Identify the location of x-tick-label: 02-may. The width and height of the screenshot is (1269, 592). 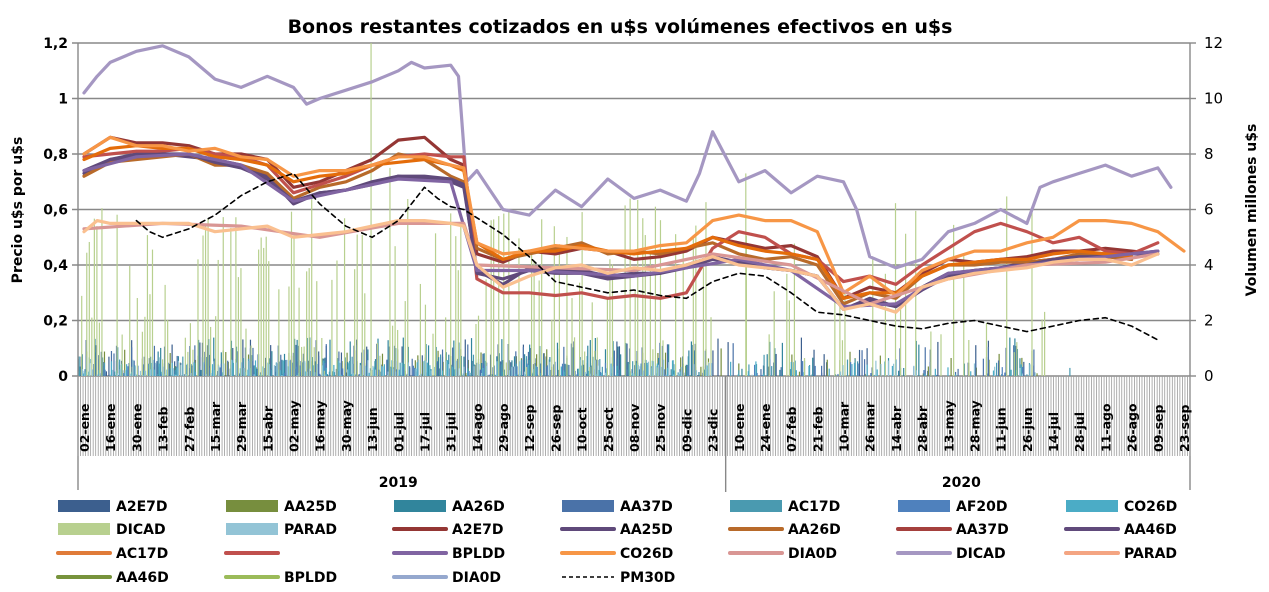
(294, 426).